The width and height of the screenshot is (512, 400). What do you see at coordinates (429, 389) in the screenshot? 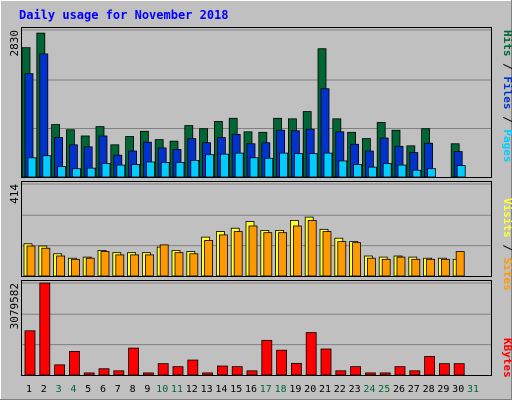
I see `x-tick-label: 28` at bounding box center [429, 389].